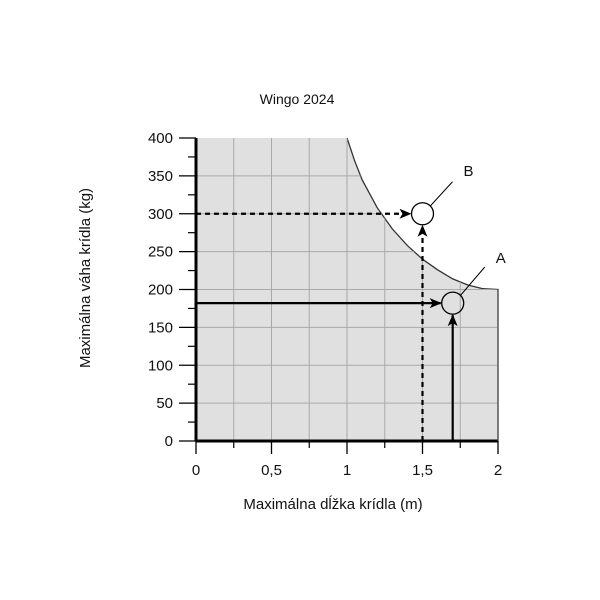 The image size is (600, 600). I want to click on point-circle-B, so click(422, 214).